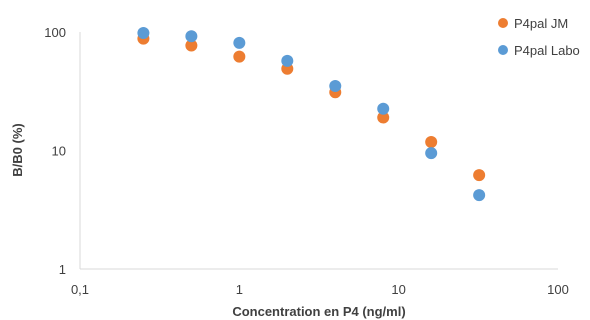  Describe the element at coordinates (59, 151) in the screenshot. I see `y-tick-label: 10` at that location.